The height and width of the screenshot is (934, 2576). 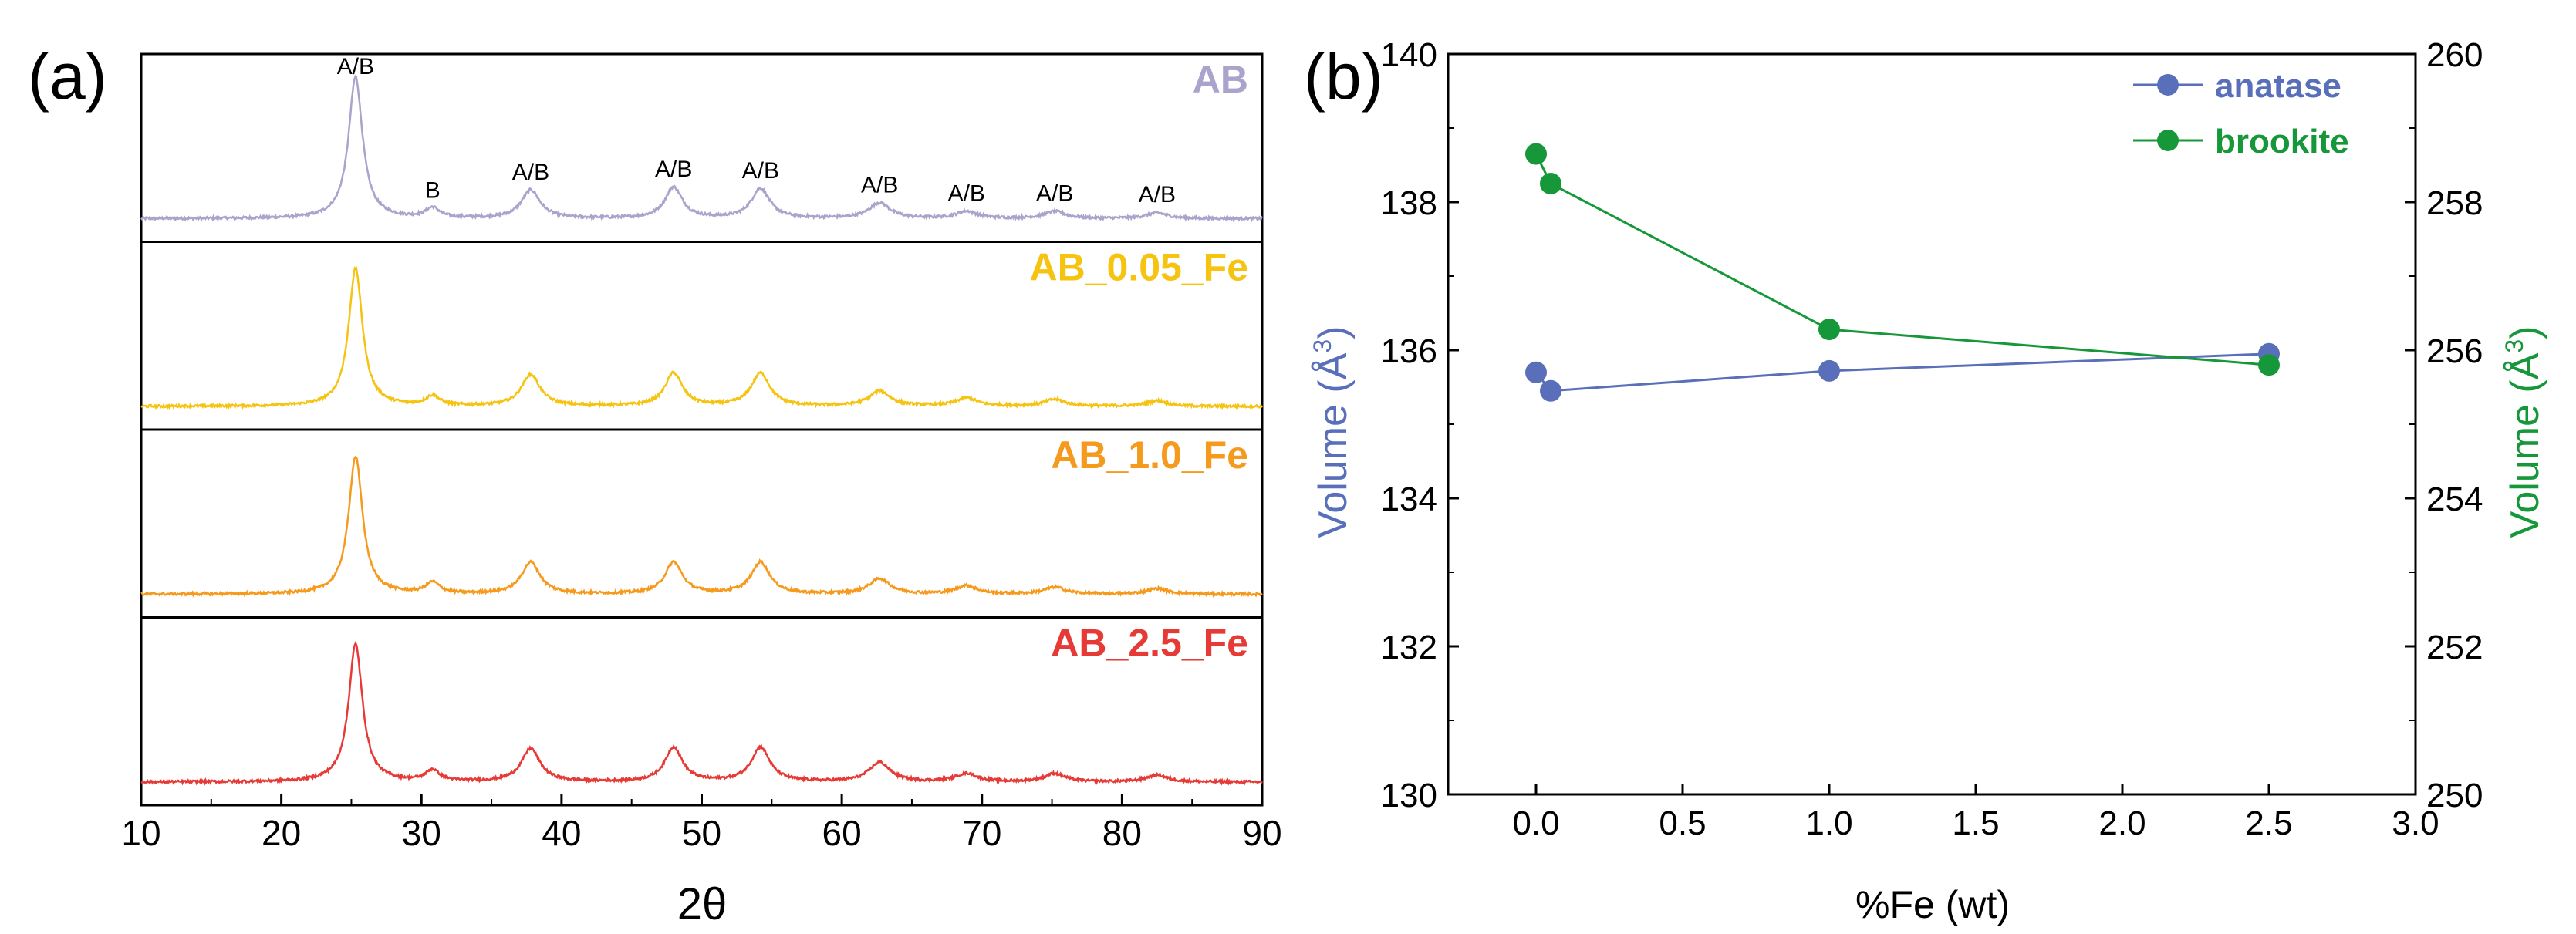 What do you see at coordinates (1409, 351) in the screenshot?
I see `y-tick-label: 136` at bounding box center [1409, 351].